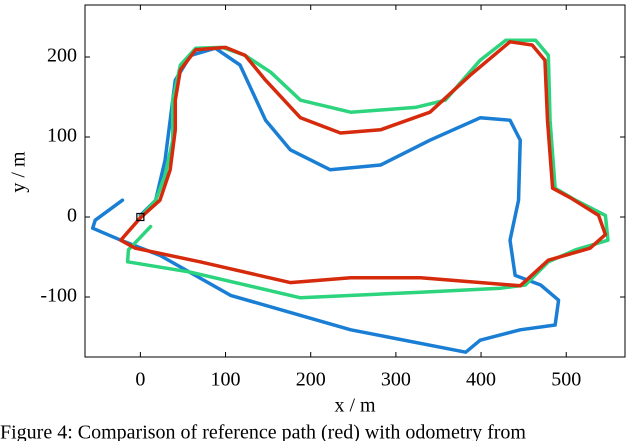  Describe the element at coordinates (19, 172) in the screenshot. I see `y-axis-label: y / m` at that location.